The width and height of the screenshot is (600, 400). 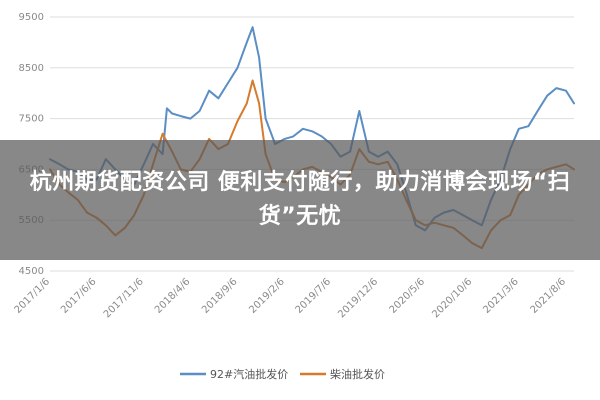 What do you see at coordinates (249, 374) in the screenshot?
I see `legend-label: 92#汽油批发价` at bounding box center [249, 374].